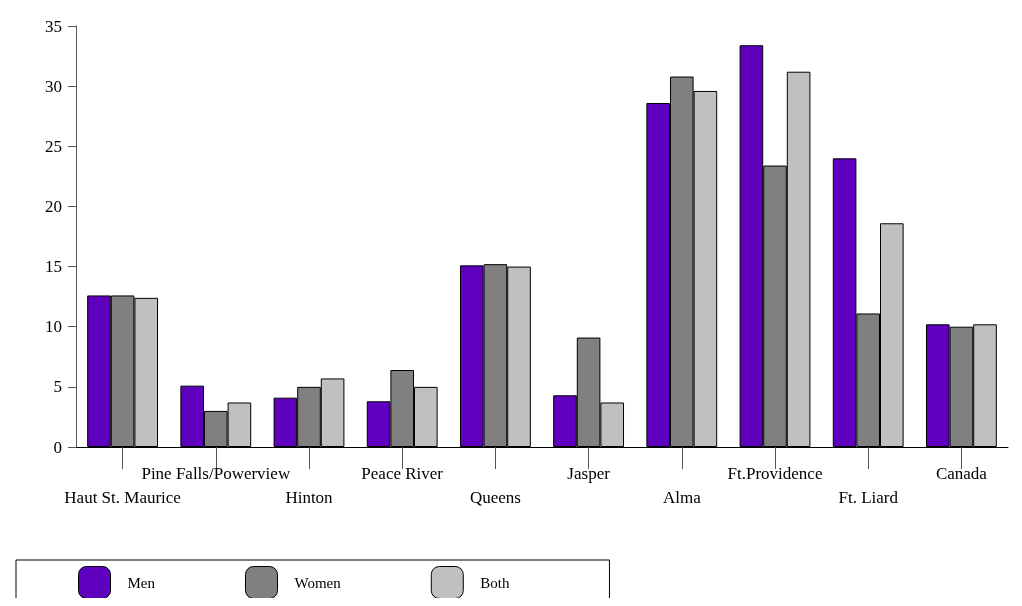 The image size is (1022, 606). What do you see at coordinates (495, 497) in the screenshot?
I see `x-tick-label: Queens` at bounding box center [495, 497].